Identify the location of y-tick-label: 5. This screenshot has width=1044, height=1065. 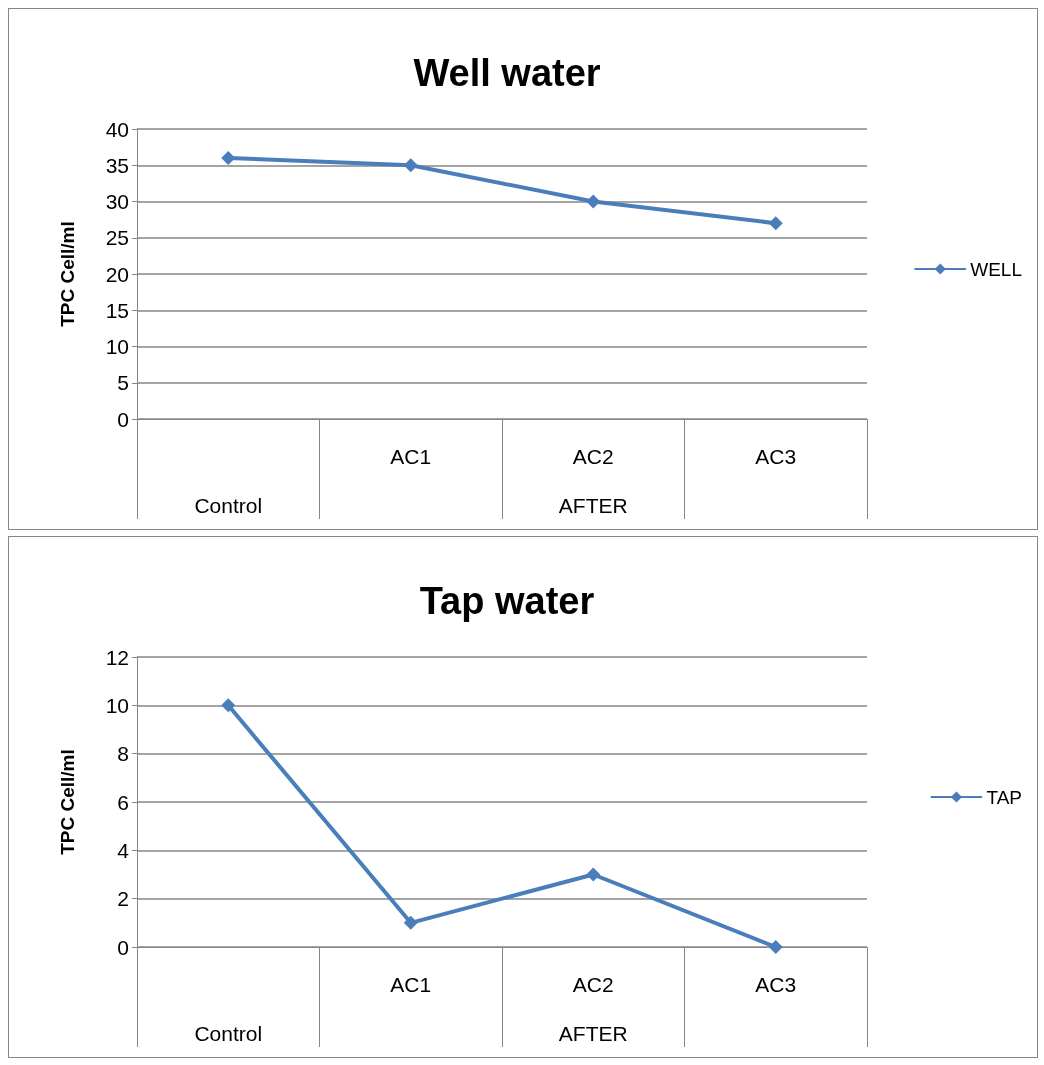
(123, 383).